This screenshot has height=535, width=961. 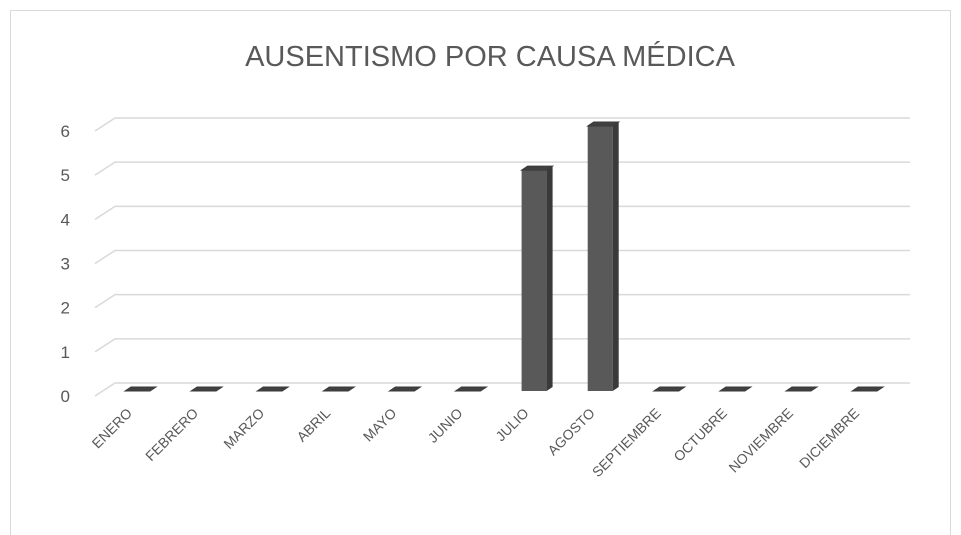 I want to click on y-tick-label: 0, so click(x=65, y=396).